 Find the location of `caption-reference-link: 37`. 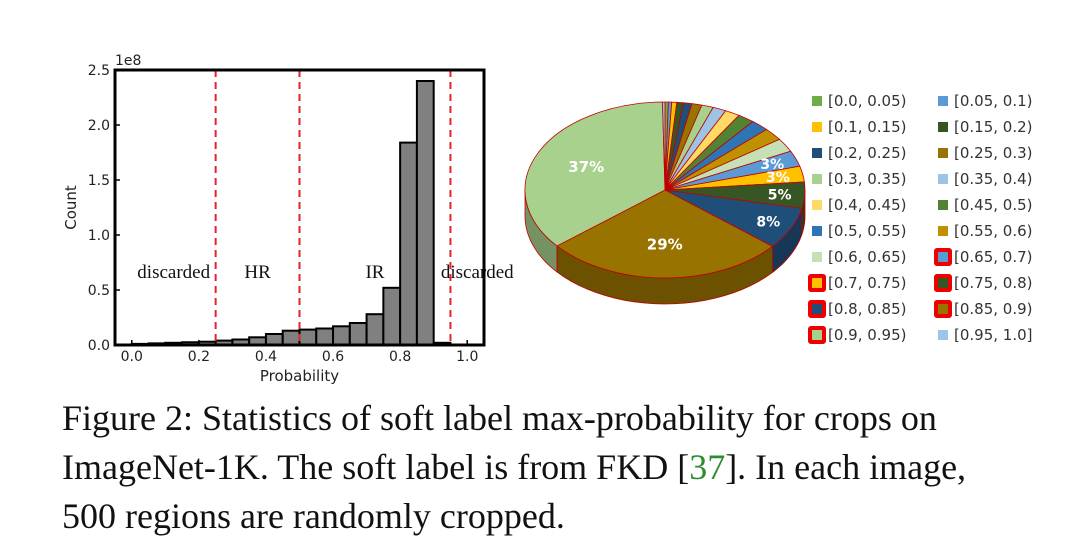

caption-reference-link: 37 is located at coordinates (707, 467).